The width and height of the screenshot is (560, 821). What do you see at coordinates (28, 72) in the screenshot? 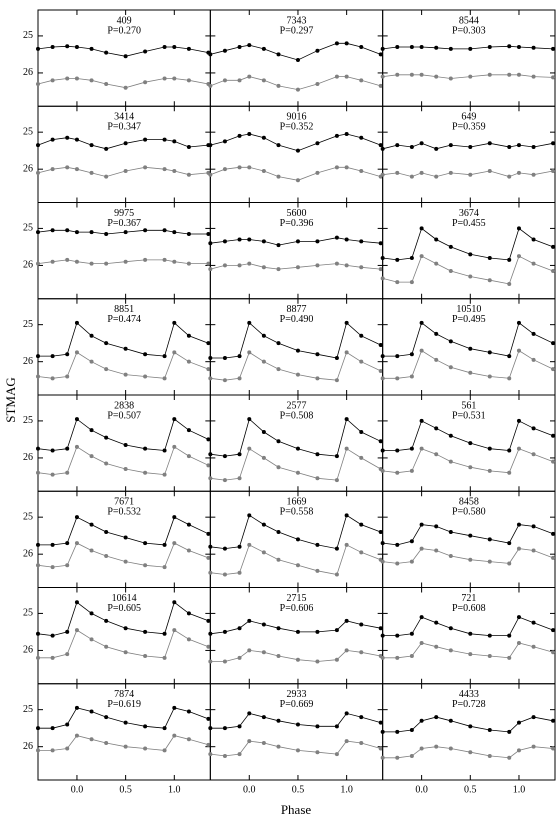
I see `y-tick-label: 26` at bounding box center [28, 72].